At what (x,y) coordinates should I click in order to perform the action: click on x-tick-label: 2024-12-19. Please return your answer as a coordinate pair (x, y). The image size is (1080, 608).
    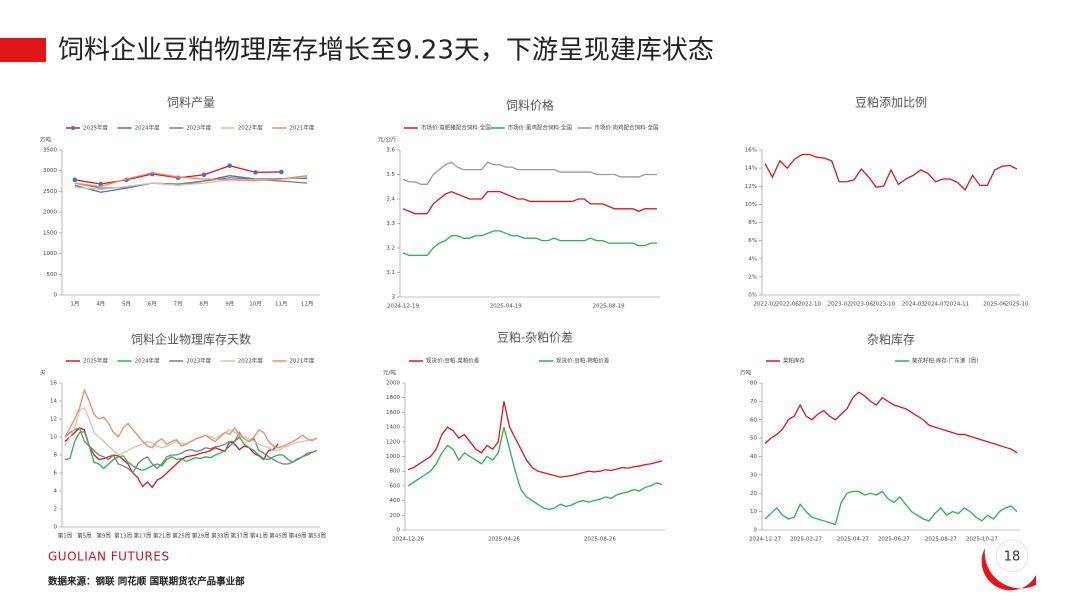
    Looking at the image, I should click on (403, 307).